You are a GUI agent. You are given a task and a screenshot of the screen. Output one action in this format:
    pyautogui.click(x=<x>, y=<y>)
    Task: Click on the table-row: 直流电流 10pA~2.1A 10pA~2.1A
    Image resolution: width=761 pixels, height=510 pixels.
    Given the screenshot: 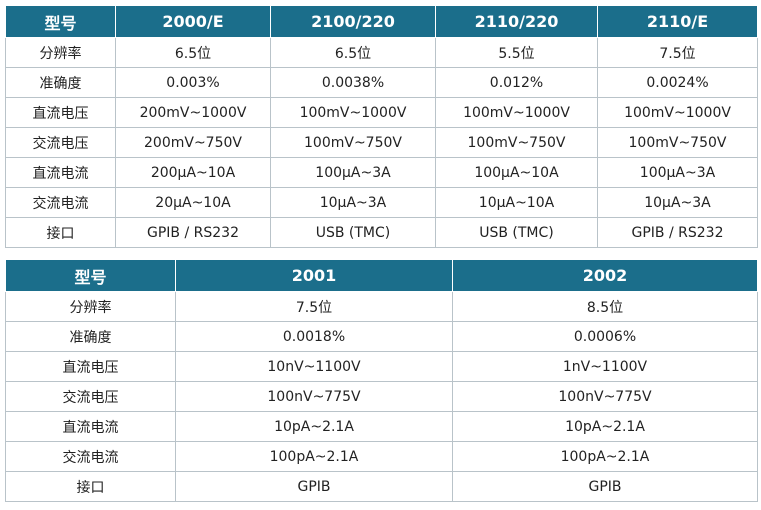 What is the action you would take?
    pyautogui.click(x=381, y=426)
    